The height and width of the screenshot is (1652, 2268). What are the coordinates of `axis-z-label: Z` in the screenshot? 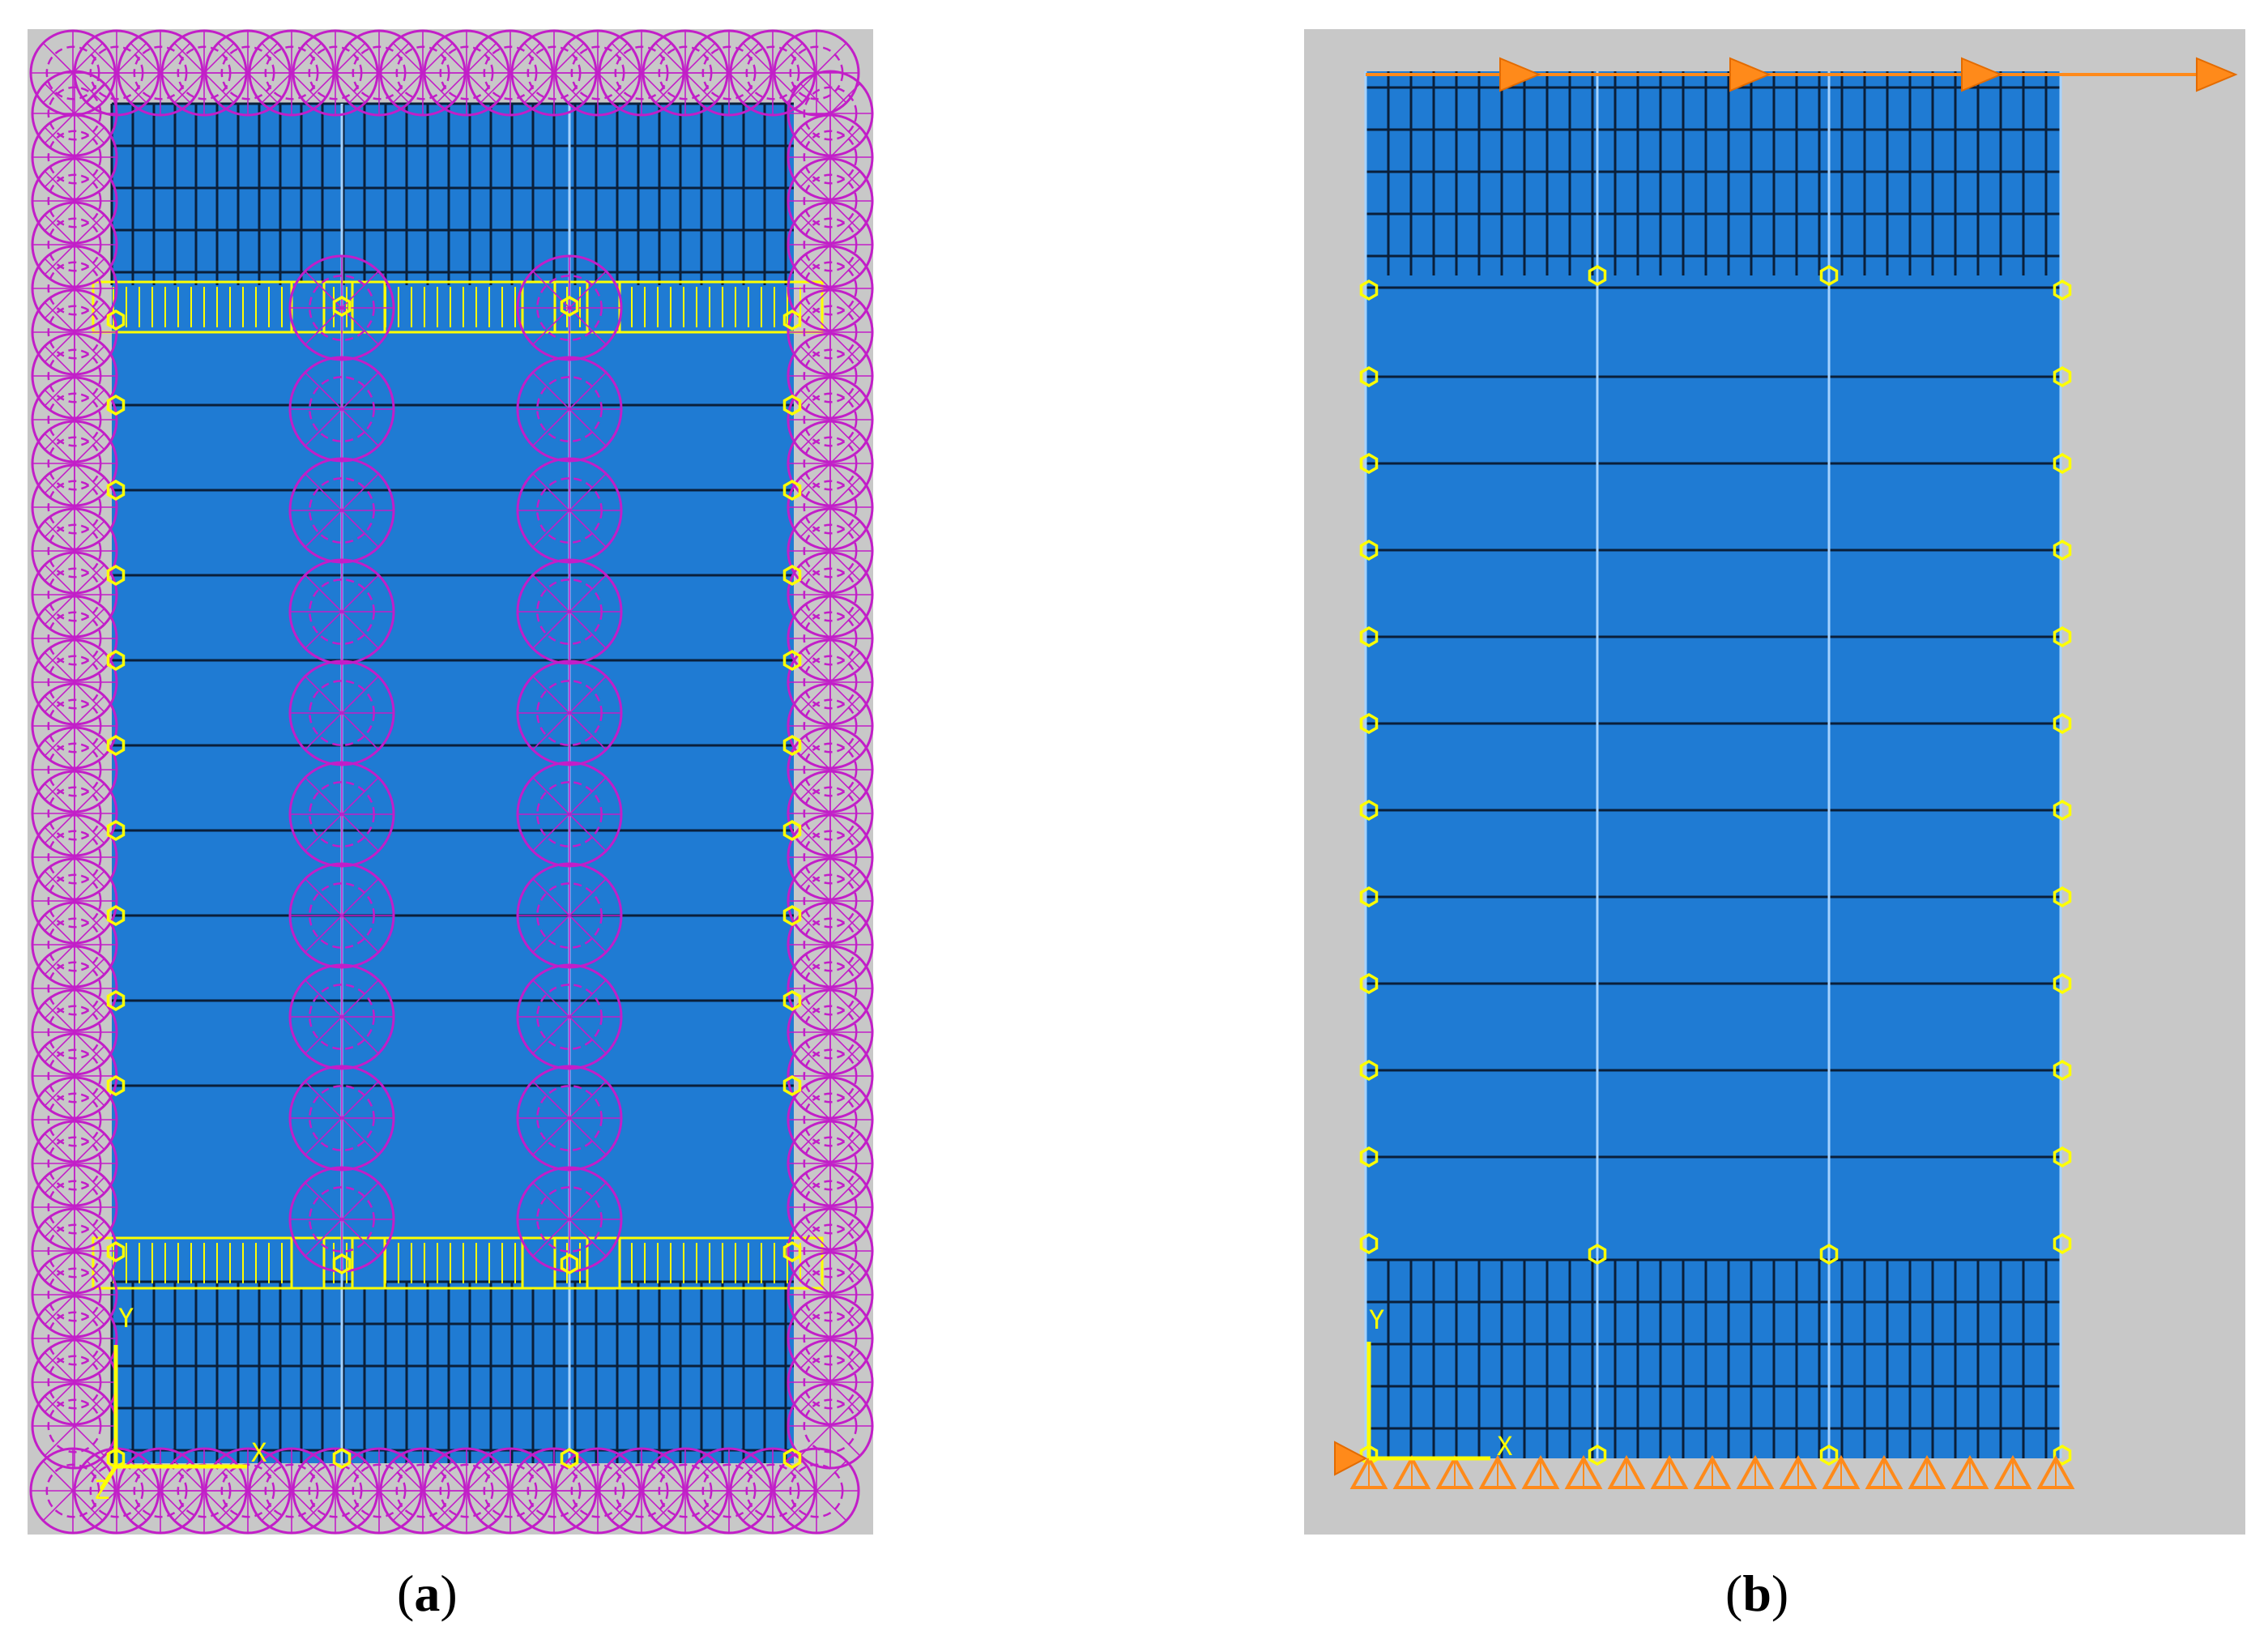 It's located at (101, 1490).